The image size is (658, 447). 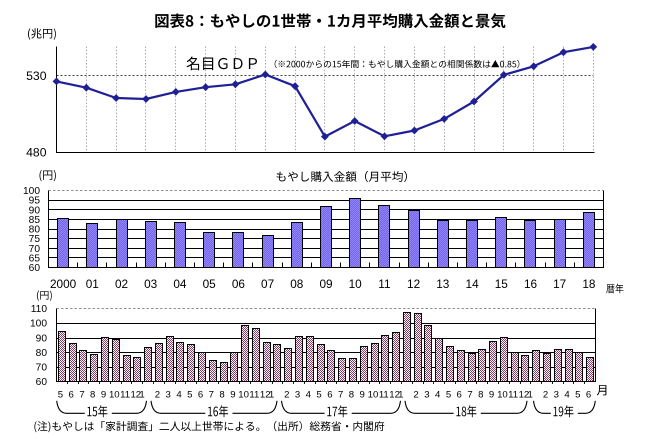 What do you see at coordinates (92, 284) in the screenshot?
I see `svg-text: 01` at bounding box center [92, 284].